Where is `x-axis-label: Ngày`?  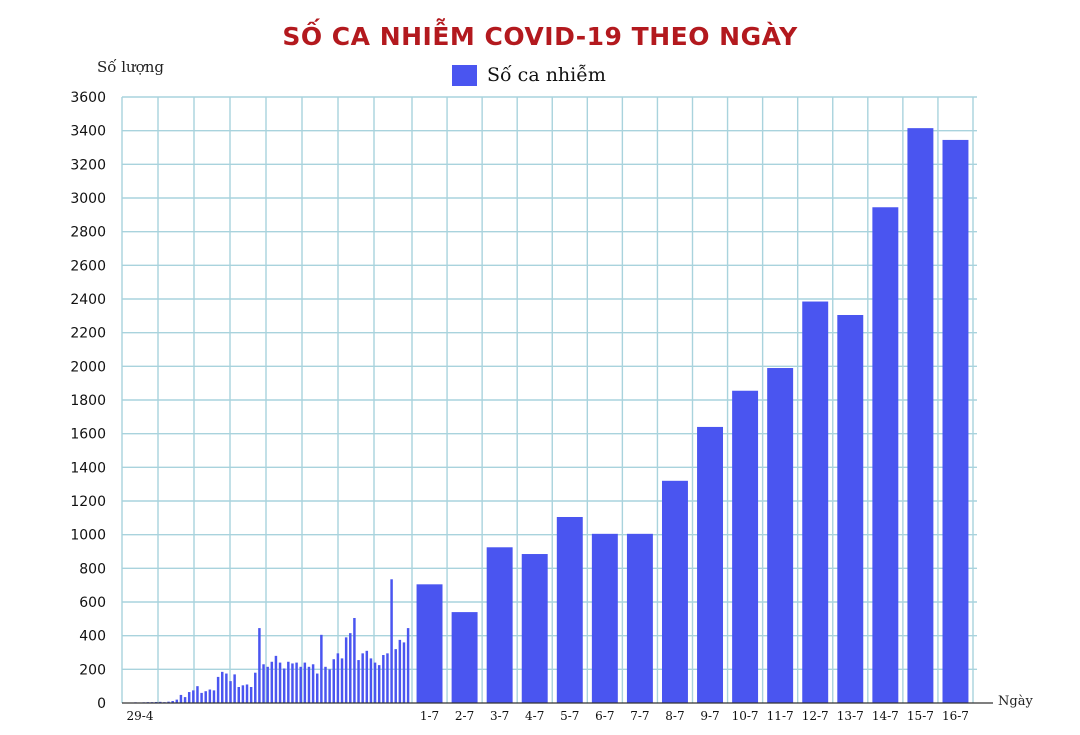
x-axis-label: Ngày is located at coordinates (1015, 701).